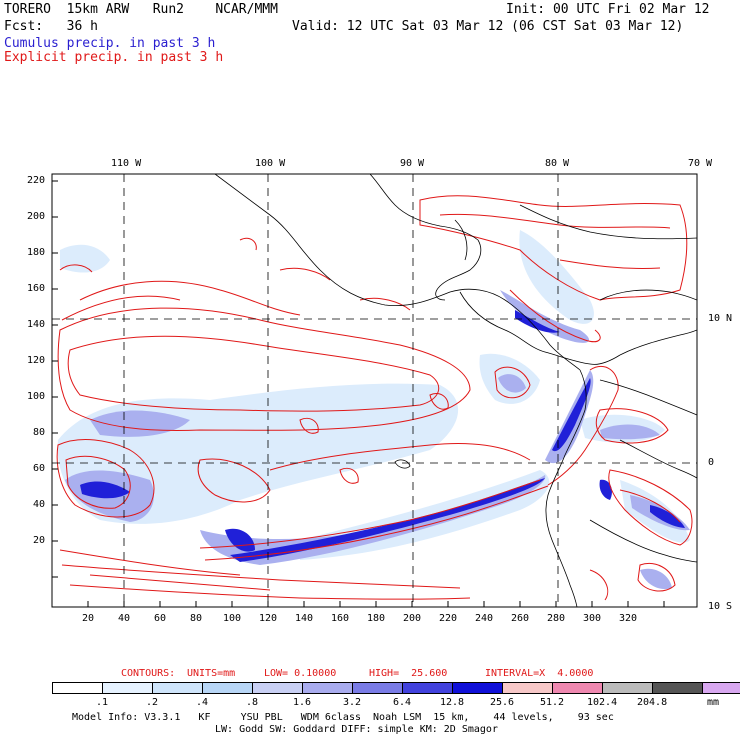 This screenshot has height=740, width=740. What do you see at coordinates (713, 702) in the screenshot?
I see `colorbar-unit: mm` at bounding box center [713, 702].